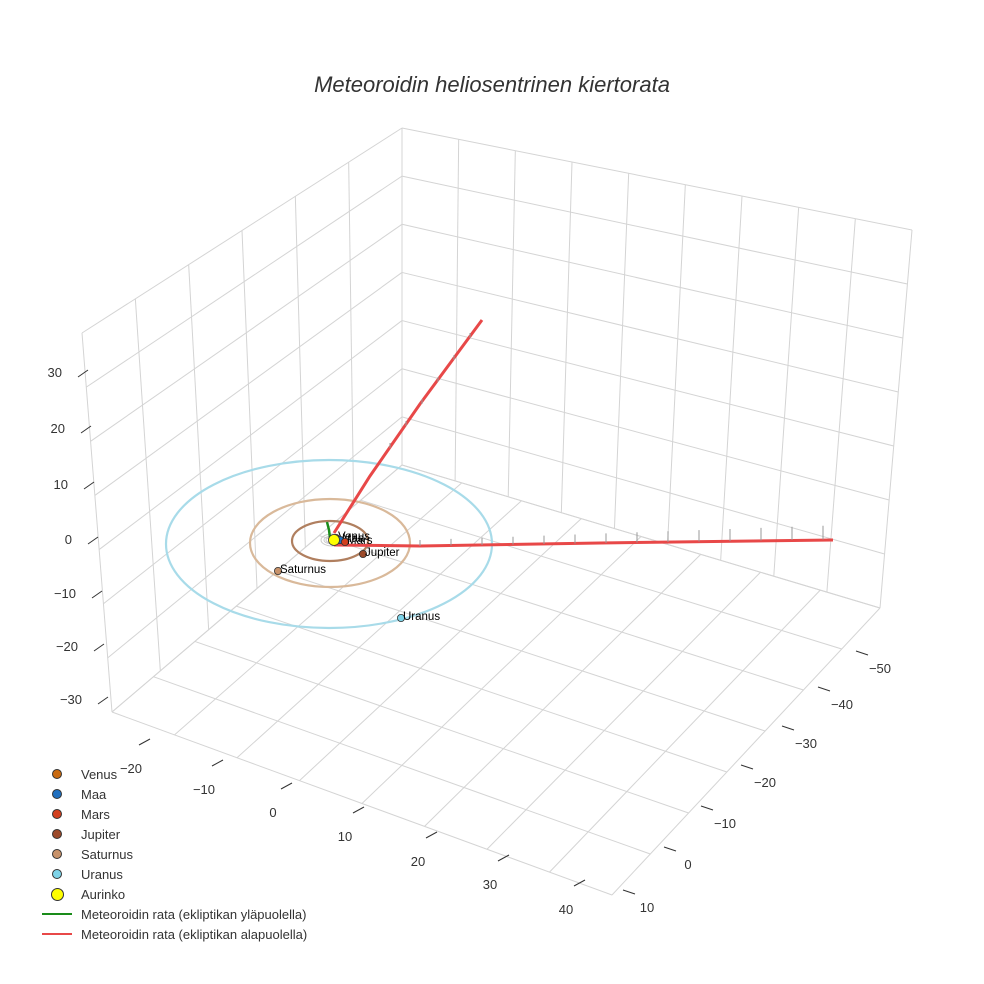 The image size is (984, 984). Describe the element at coordinates (360, 541) in the screenshot. I see `label-mars: Mars` at that location.